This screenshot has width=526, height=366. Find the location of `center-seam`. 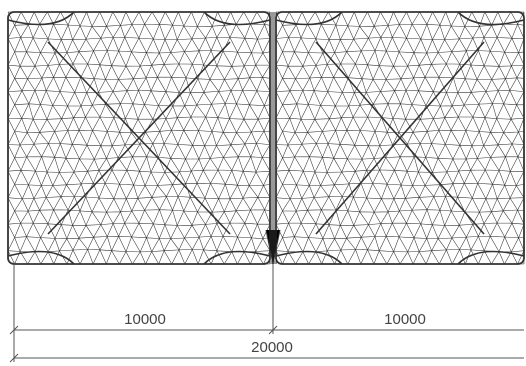

center-seam is located at coordinates (273, 138).